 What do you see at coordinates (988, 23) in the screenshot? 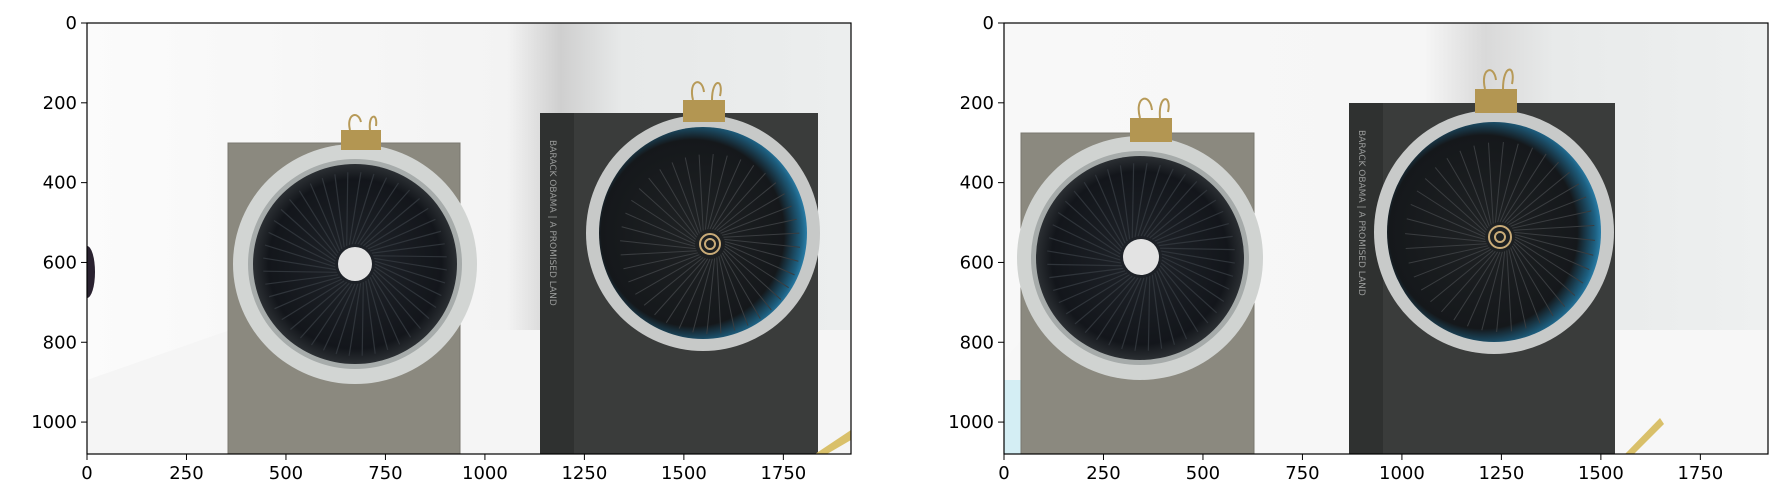
I see `y-tick-label: 0` at bounding box center [988, 23].